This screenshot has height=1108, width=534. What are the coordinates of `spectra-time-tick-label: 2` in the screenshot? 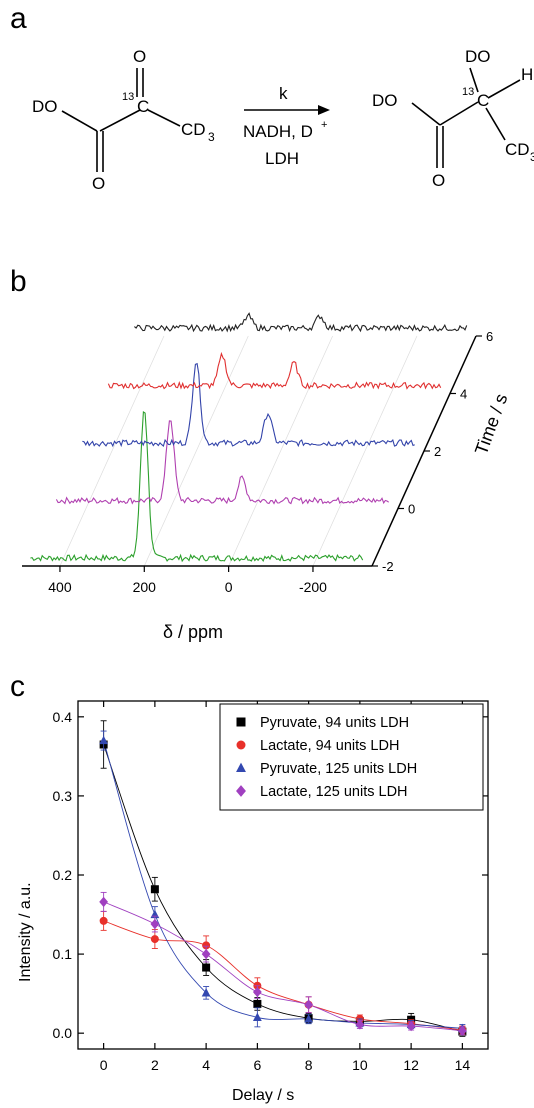 It's located at (437, 451).